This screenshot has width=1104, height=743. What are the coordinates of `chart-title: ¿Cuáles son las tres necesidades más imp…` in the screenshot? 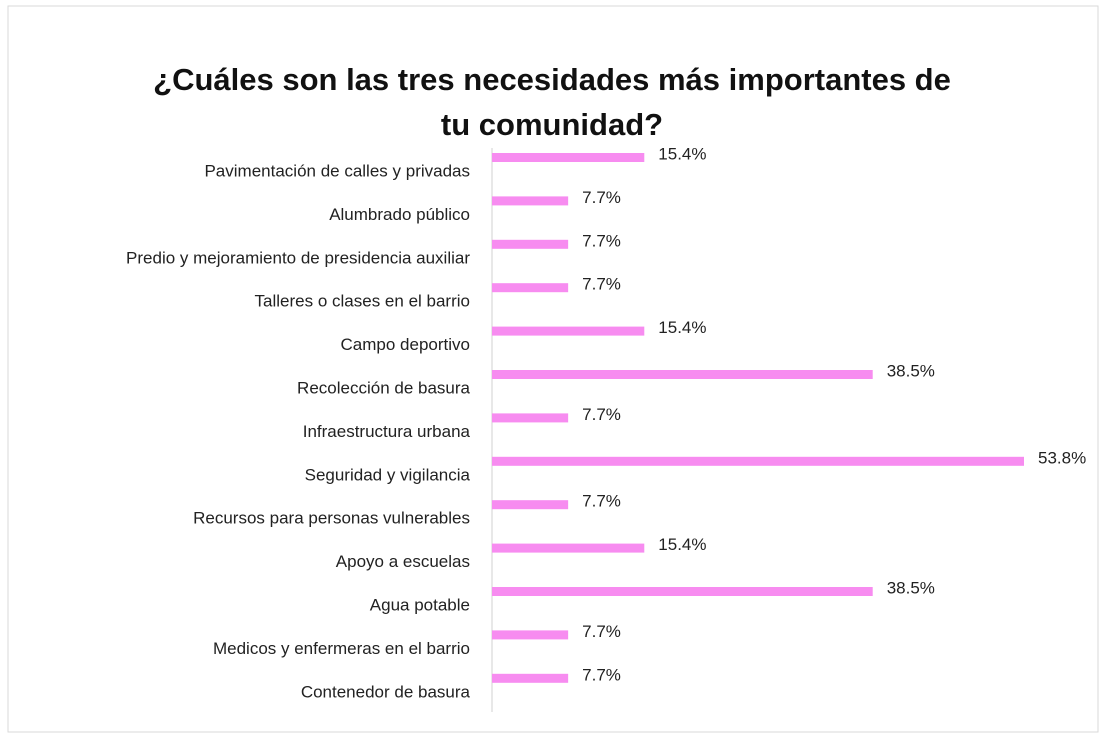 It's located at (552, 102).